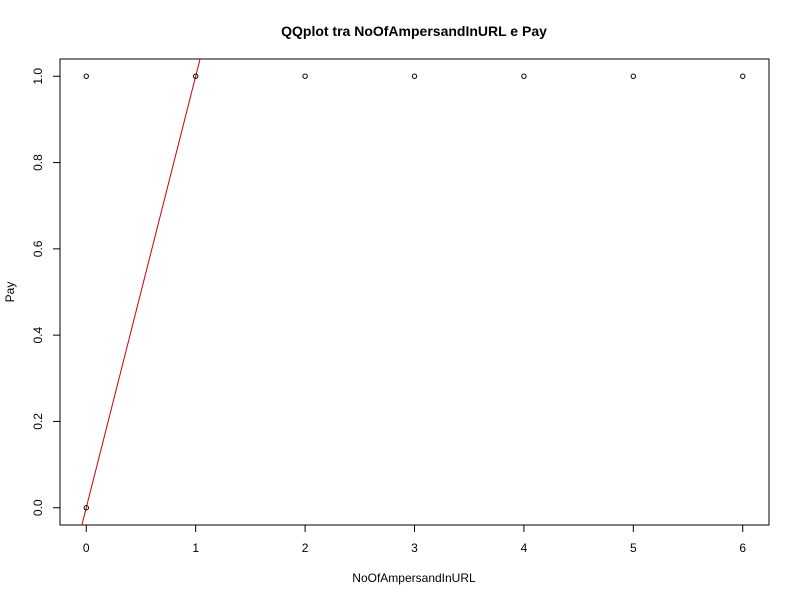 The width and height of the screenshot is (800, 600). Describe the element at coordinates (414, 31) in the screenshot. I see `chart-title: QQplot tra NoOfAmpersandInURL e Pay` at that location.